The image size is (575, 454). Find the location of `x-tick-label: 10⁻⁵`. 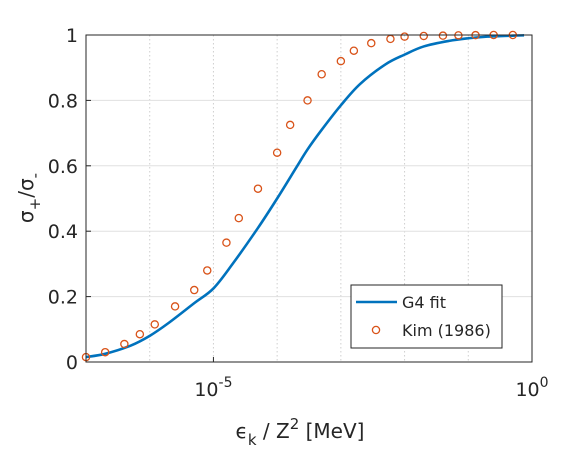

x-tick-label: 10⁻⁵ is located at coordinates (213, 388).